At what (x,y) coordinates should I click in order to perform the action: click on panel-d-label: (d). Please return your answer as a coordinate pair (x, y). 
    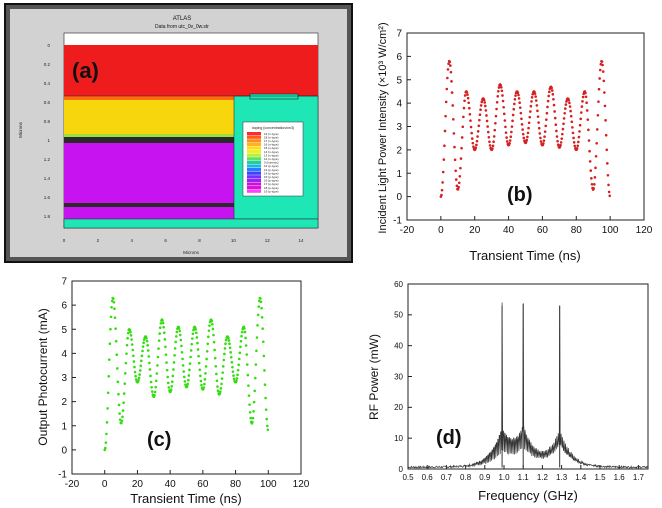
    Looking at the image, I should click on (449, 438).